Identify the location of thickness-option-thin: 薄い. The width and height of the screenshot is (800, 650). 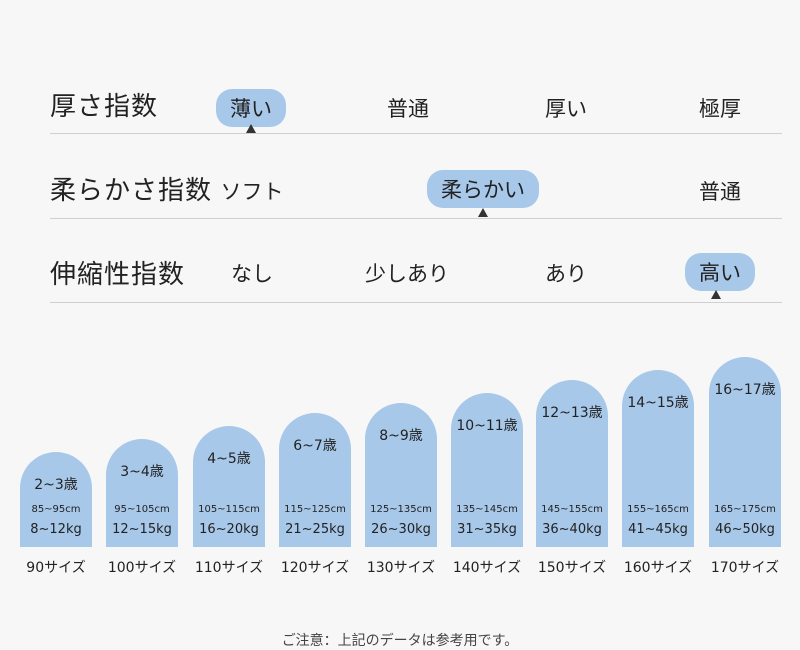
(251, 108).